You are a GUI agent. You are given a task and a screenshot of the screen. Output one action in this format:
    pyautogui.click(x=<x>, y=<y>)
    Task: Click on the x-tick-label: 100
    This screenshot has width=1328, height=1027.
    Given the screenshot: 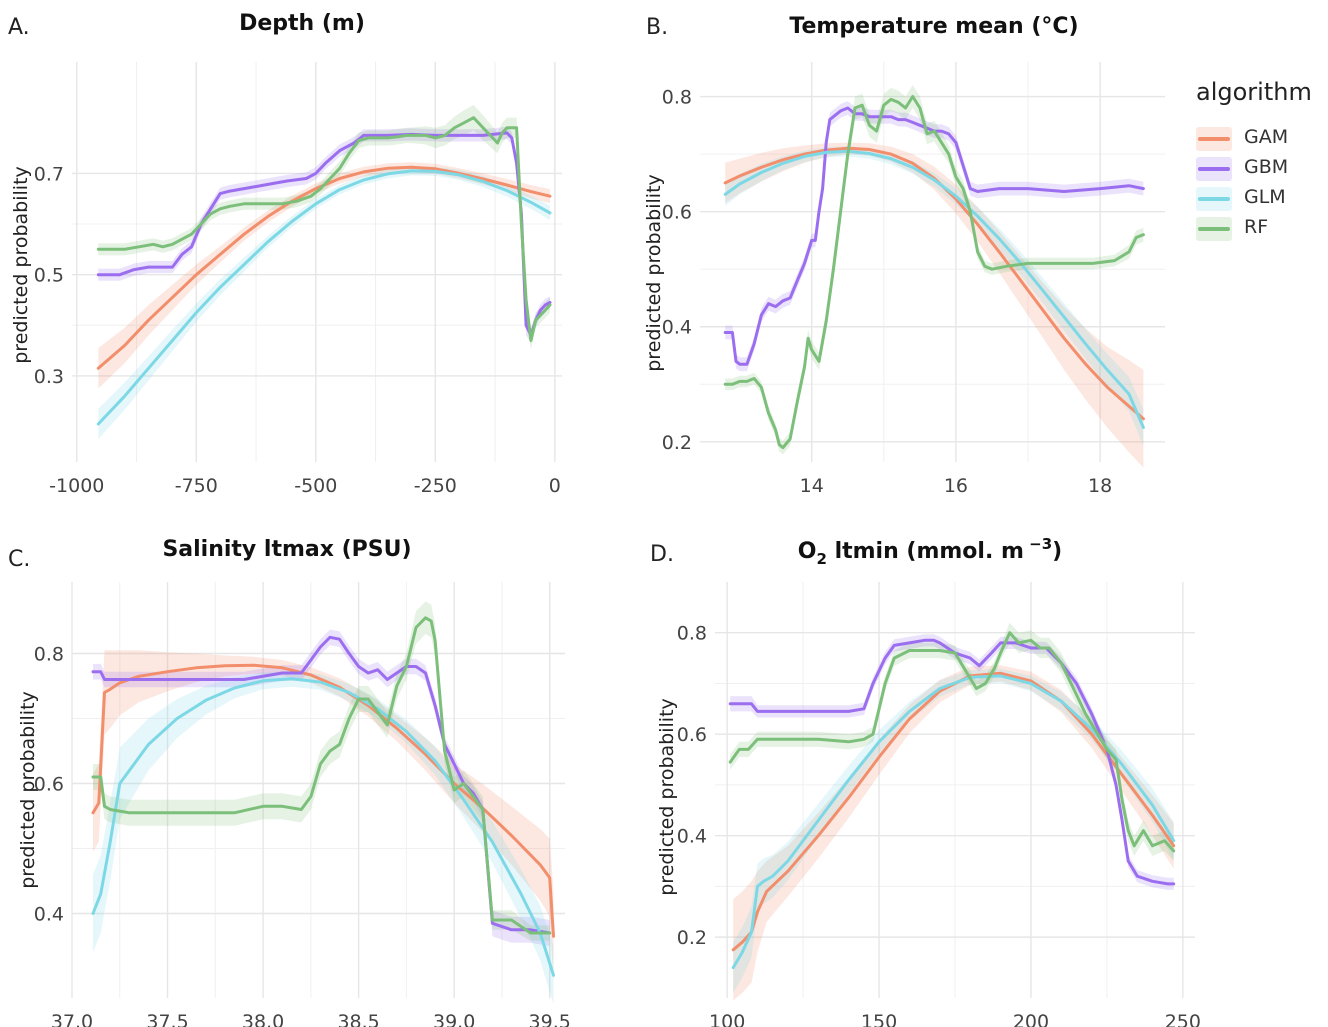 What is the action you would take?
    pyautogui.click(x=727, y=1019)
    